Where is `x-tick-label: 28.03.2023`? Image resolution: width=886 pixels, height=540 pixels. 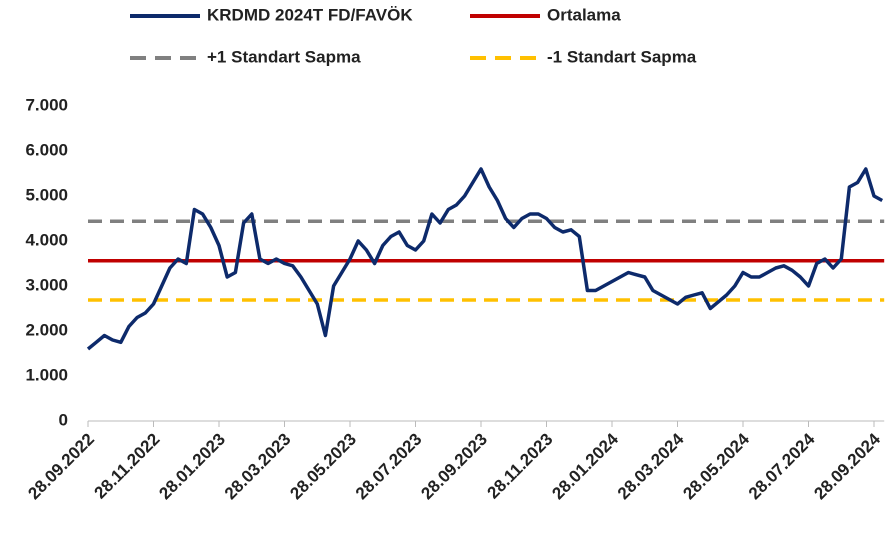 x-tick-label: 28.03.2023 is located at coordinates (258, 467).